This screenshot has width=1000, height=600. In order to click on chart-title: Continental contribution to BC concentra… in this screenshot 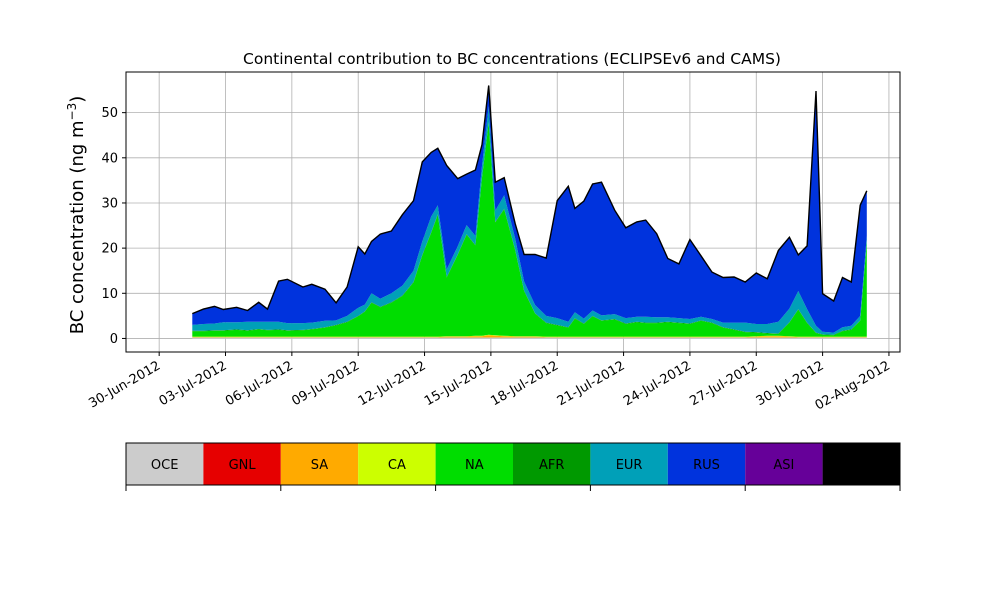, I will do `click(512, 59)`.